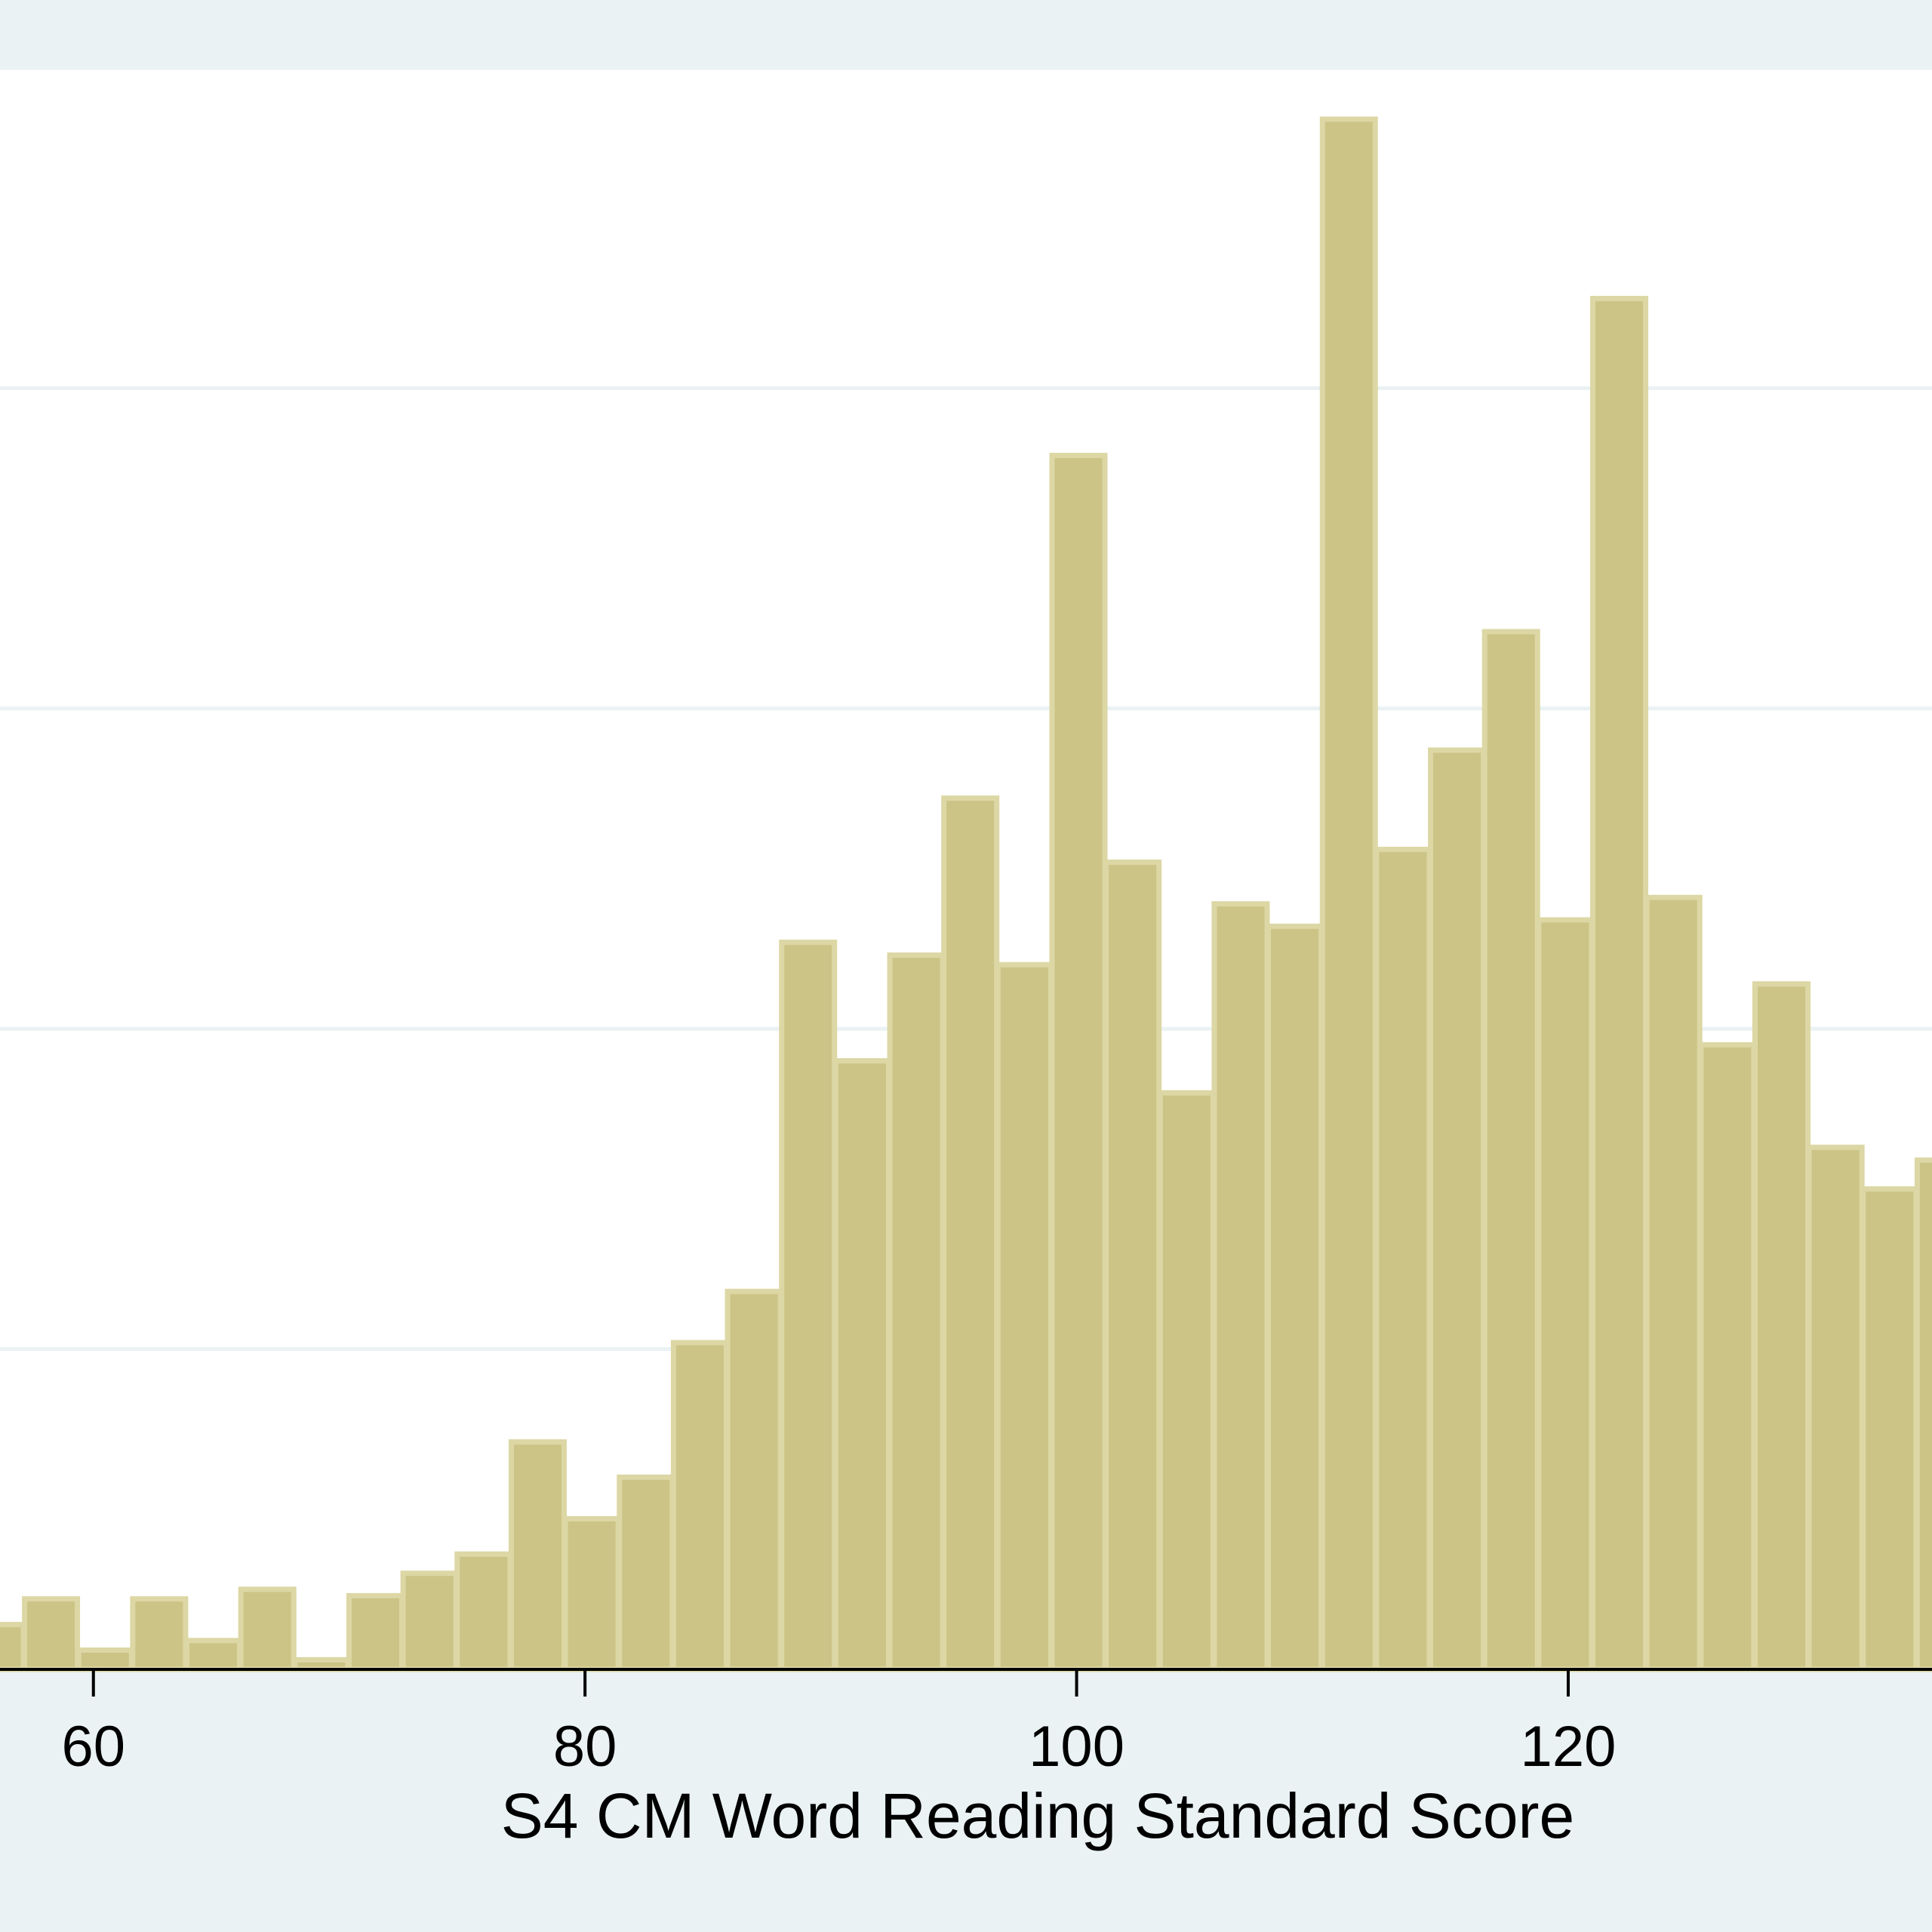 The image size is (1932, 1932). Describe the element at coordinates (585, 1747) in the screenshot. I see `x-tick-label: 80` at that location.